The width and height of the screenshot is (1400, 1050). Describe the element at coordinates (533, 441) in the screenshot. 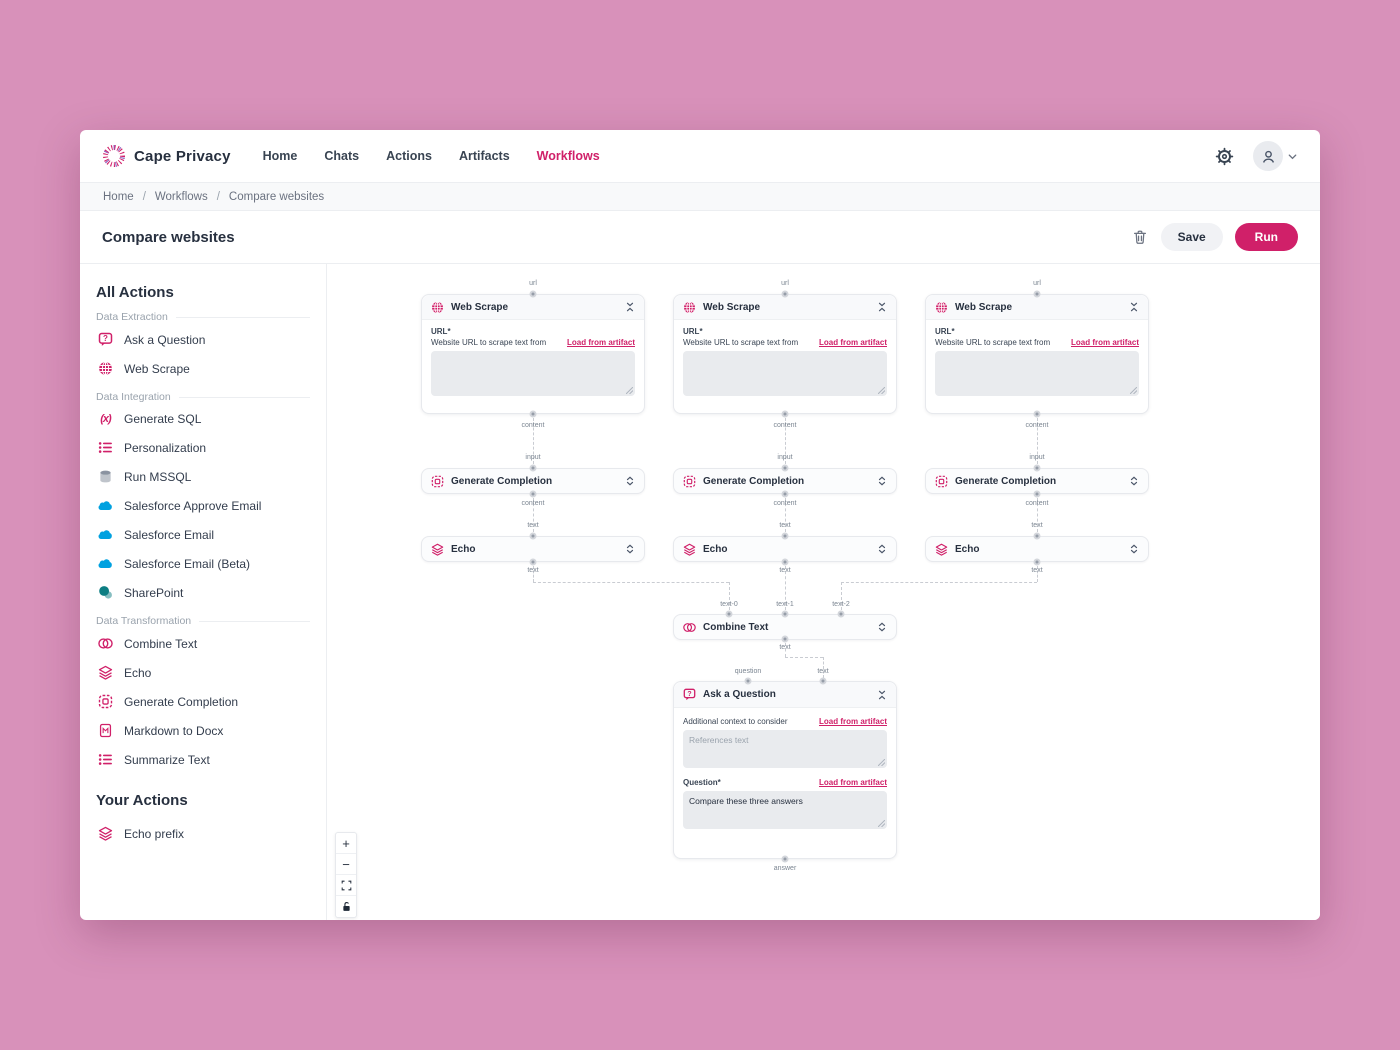

I see `edge` at that location.